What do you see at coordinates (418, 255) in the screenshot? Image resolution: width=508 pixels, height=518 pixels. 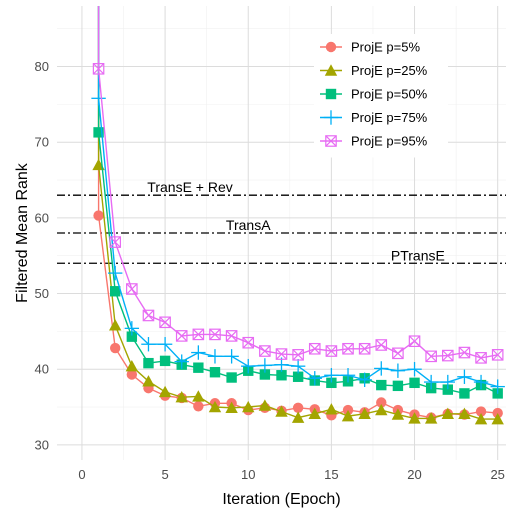 I see `reference-line-label: PTransE` at bounding box center [418, 255].